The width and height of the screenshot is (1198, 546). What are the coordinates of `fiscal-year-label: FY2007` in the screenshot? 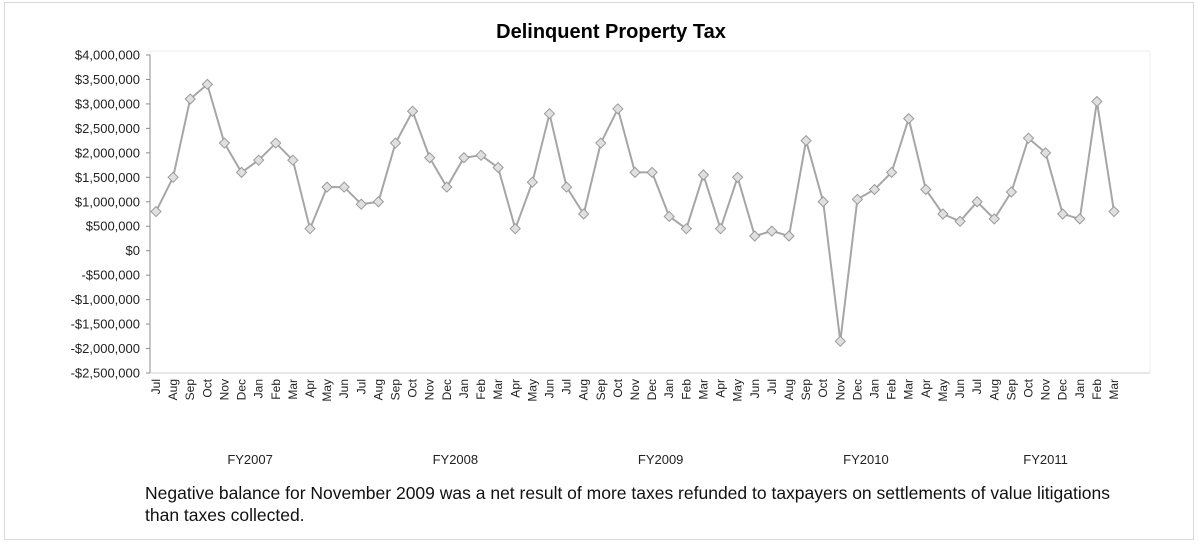 It's located at (250, 459).